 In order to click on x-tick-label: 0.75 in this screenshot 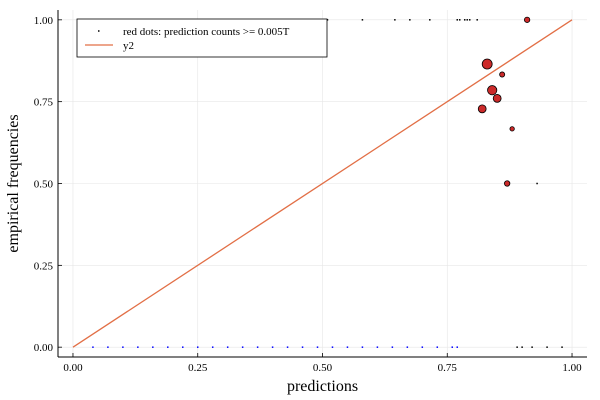, I will do `click(448, 368)`.